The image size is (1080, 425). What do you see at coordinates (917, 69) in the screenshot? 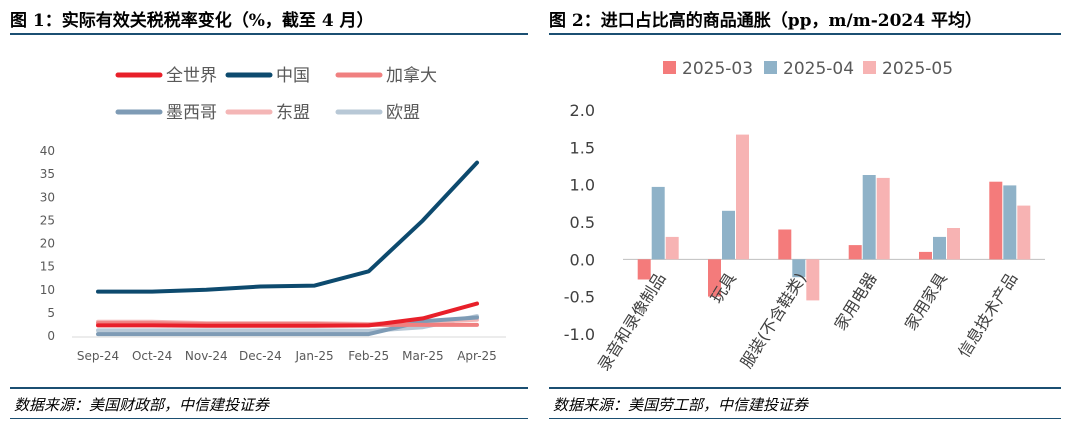
I see `legend-label-2: 2025-05` at bounding box center [917, 69].